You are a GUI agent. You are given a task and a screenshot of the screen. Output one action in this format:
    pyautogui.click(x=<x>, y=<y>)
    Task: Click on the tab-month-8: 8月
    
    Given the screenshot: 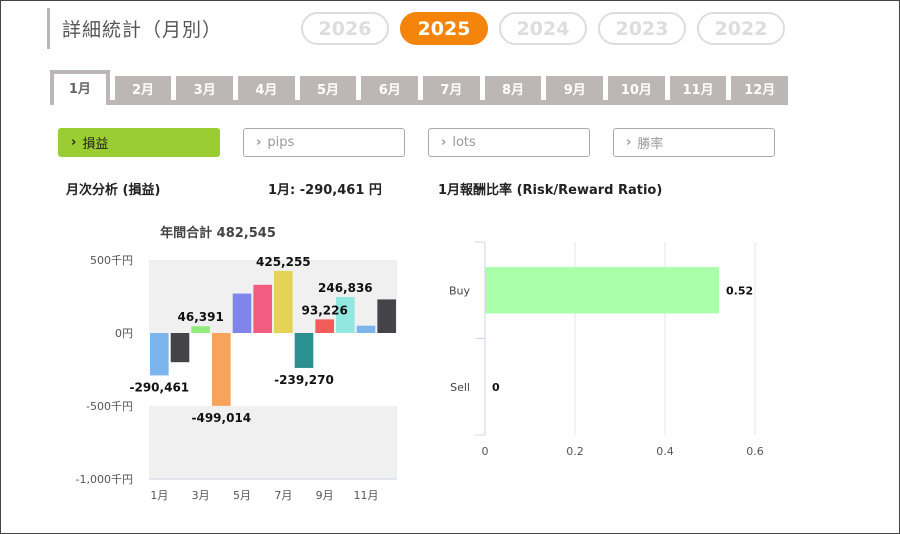 What is the action you would take?
    pyautogui.click(x=513, y=88)
    